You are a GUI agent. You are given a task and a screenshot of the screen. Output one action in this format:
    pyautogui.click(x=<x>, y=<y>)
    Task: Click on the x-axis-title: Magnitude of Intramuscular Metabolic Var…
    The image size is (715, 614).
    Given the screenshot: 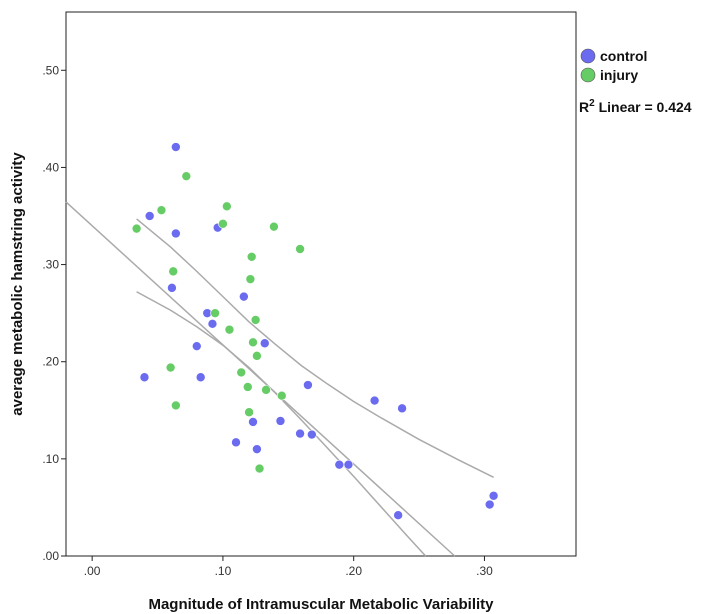 What is the action you would take?
    pyautogui.click(x=321, y=604)
    